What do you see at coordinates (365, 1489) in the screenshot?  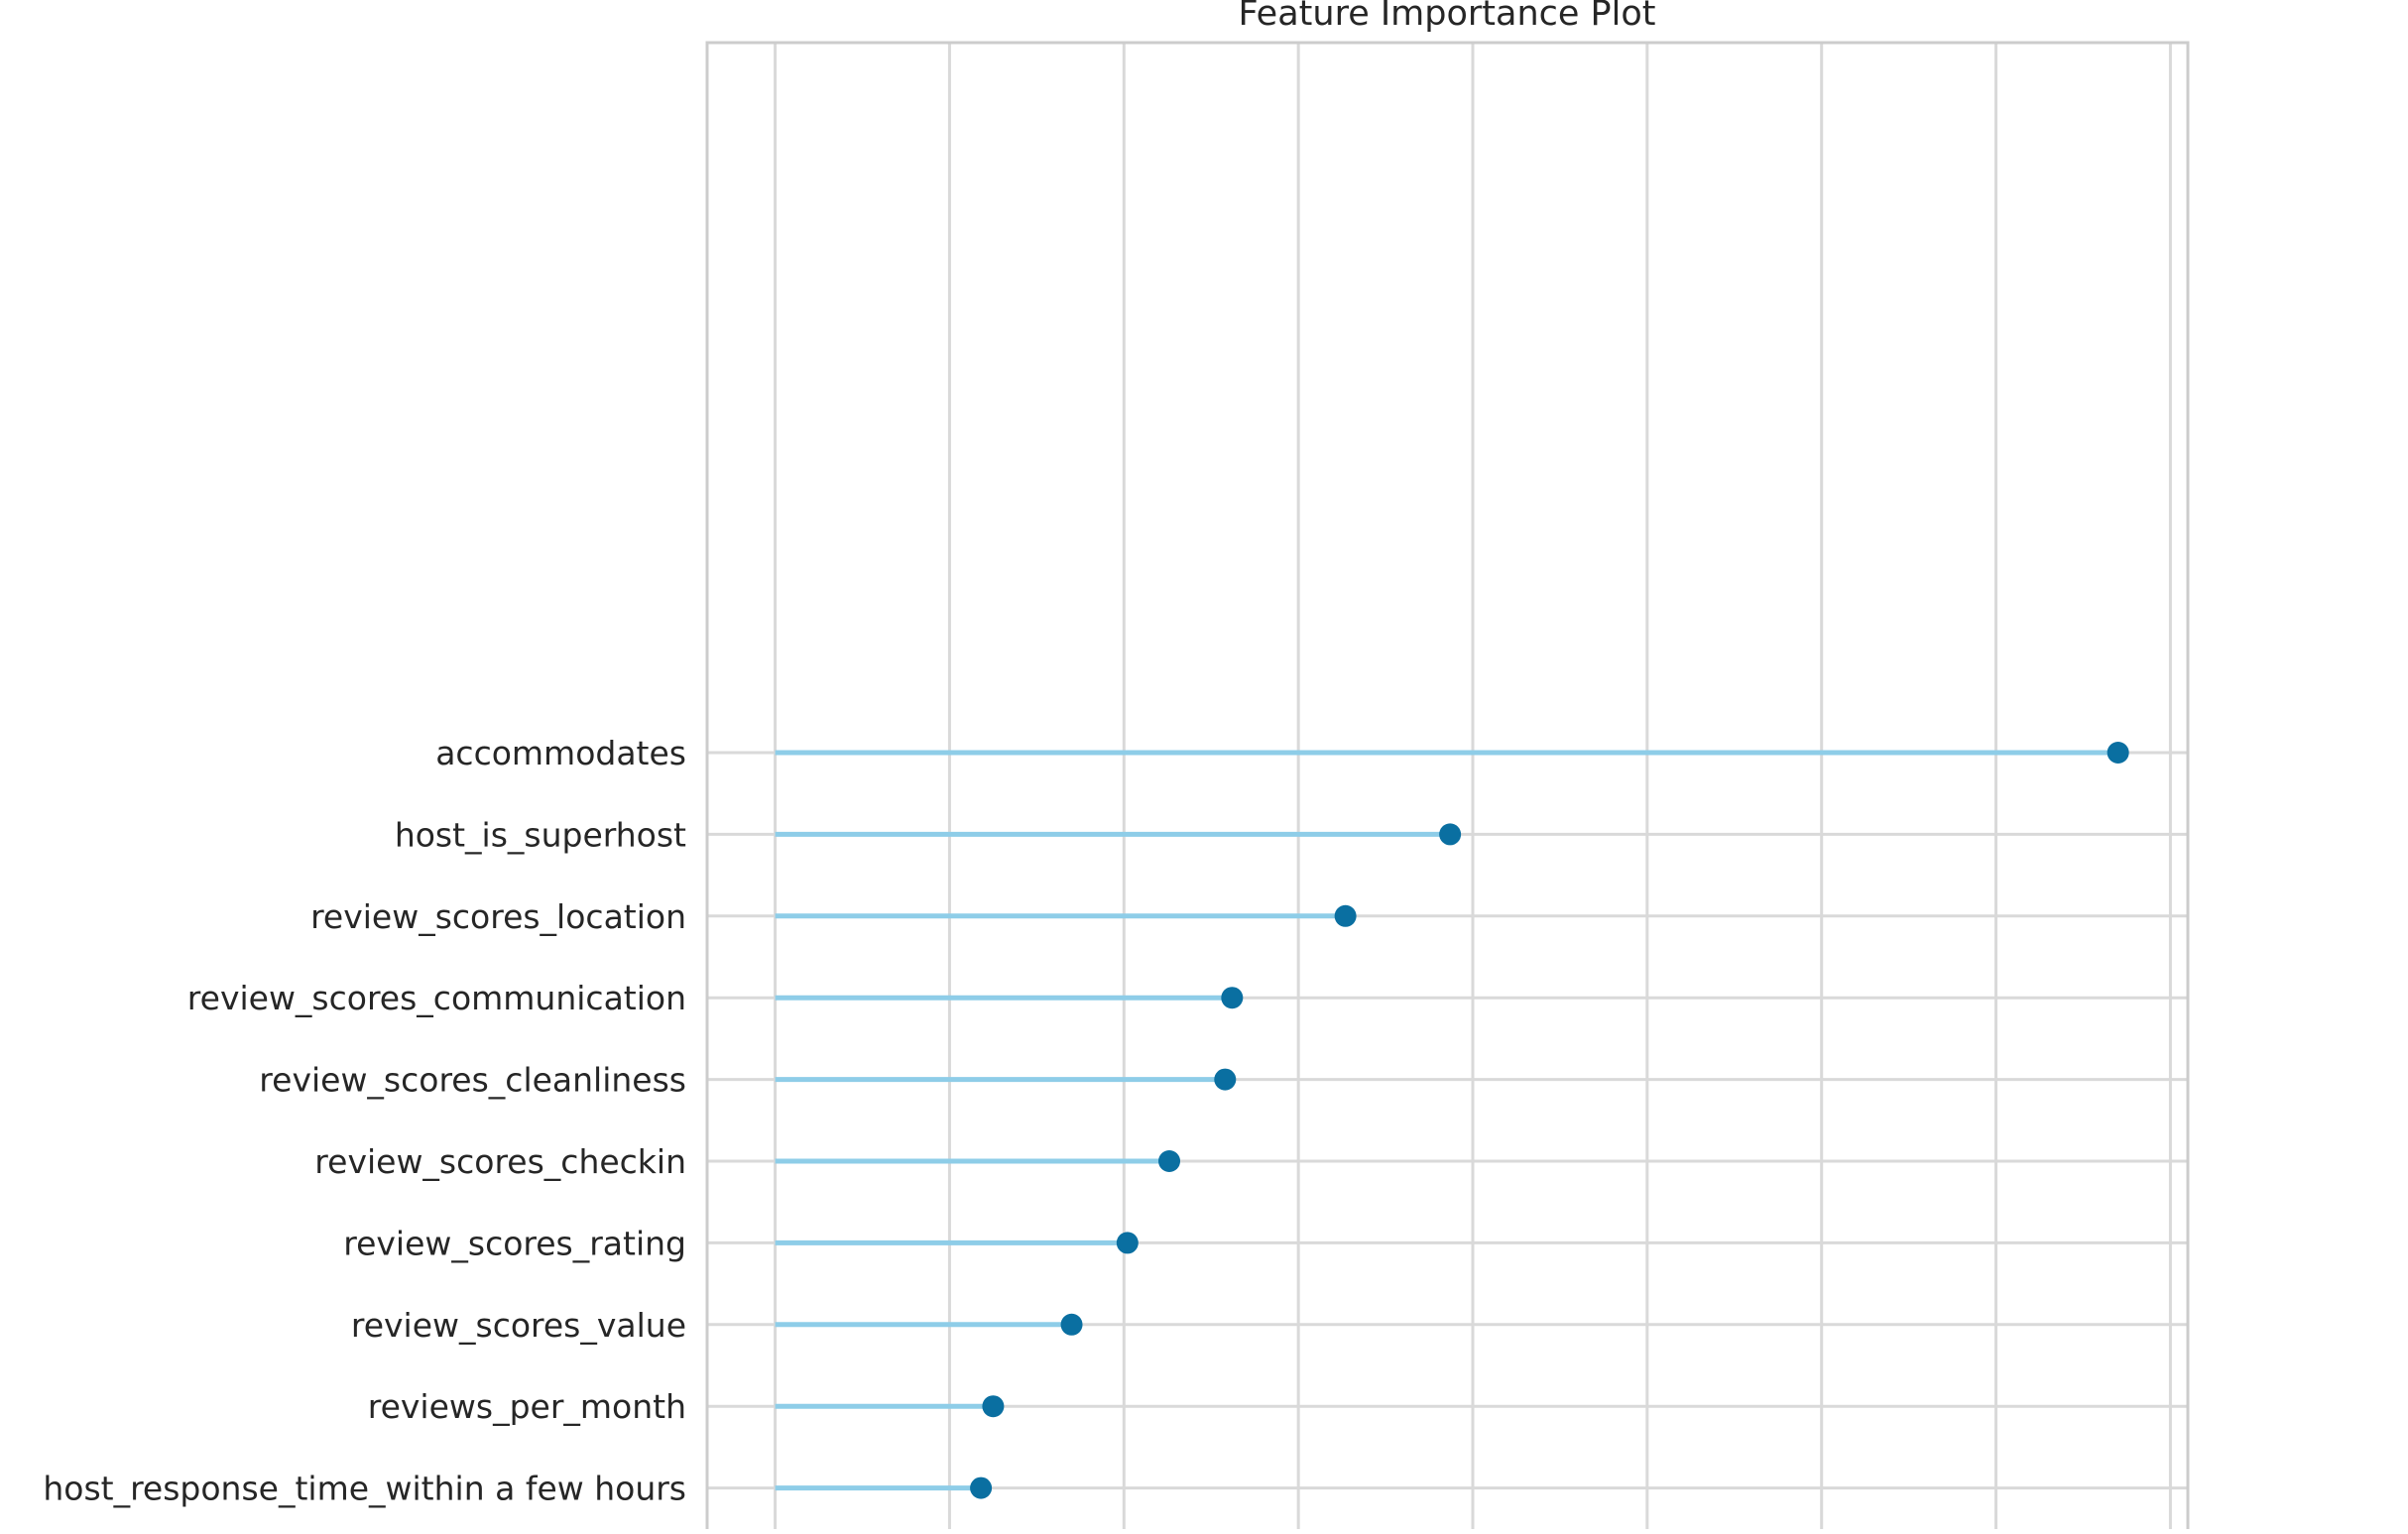 I see `y-tick-label: host_response_time_within a few hours` at bounding box center [365, 1489].